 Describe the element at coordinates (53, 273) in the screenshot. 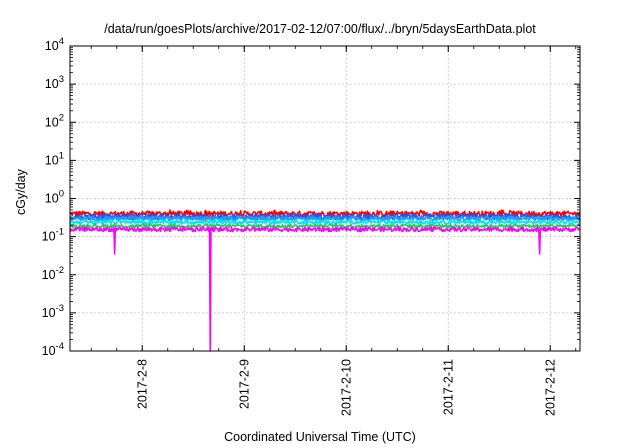

I see `y-tick-label: 10⁻²` at that location.